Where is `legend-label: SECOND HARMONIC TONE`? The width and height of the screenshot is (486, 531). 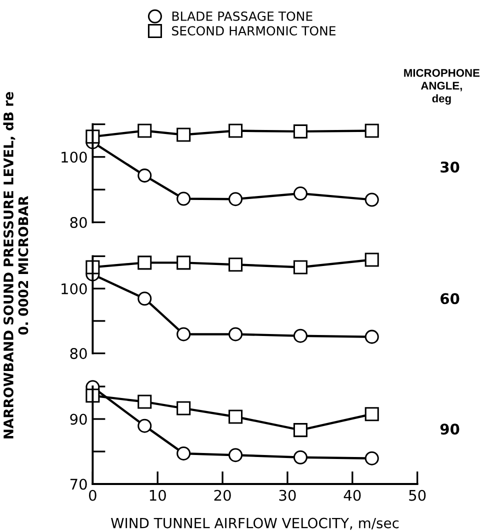
legend-label: SECOND HARMONIC TONE is located at coordinates (254, 31).